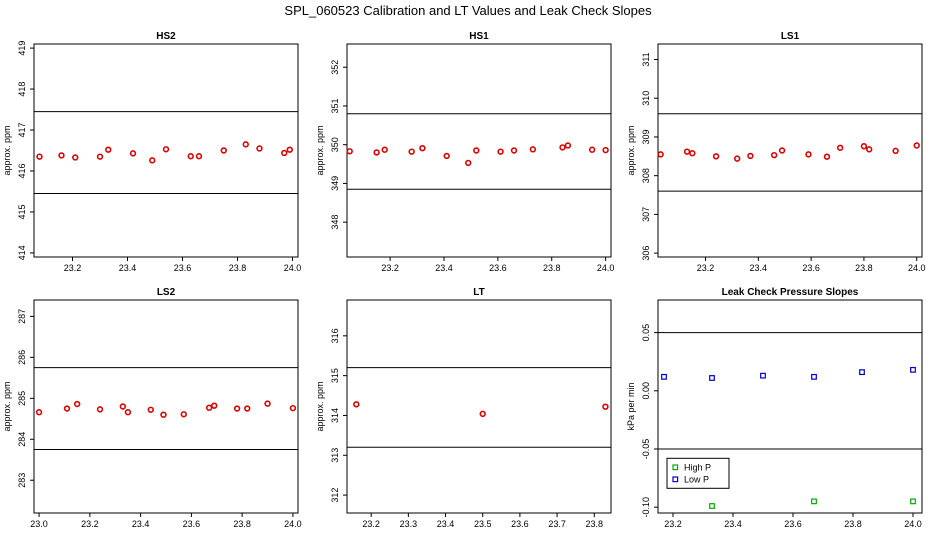 This screenshot has width=936, height=540. Describe the element at coordinates (606, 268) in the screenshot. I see `x-tick-label: 24.0` at that location.